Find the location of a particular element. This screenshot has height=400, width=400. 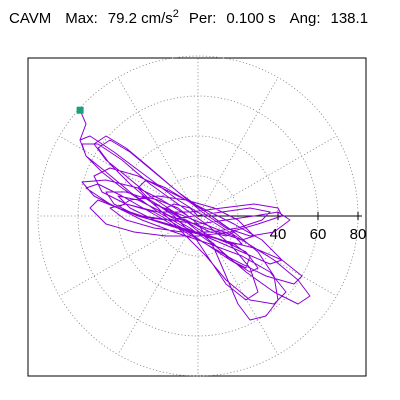

radial-axis: 40 60 80 is located at coordinates (282, 227).